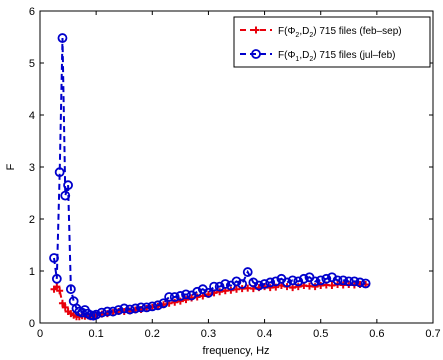  What do you see at coordinates (235, 351) in the screenshot?
I see `x-axis-label: frequency, Hz` at bounding box center [235, 351].